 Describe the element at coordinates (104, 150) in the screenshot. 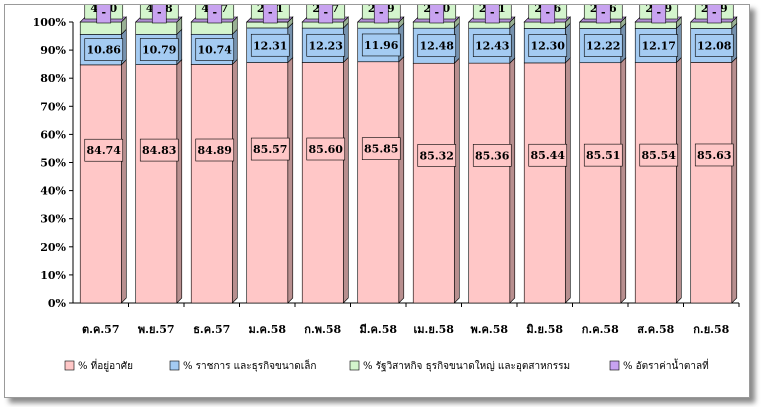

I see `data-label-series-1: 84.74` at that location.